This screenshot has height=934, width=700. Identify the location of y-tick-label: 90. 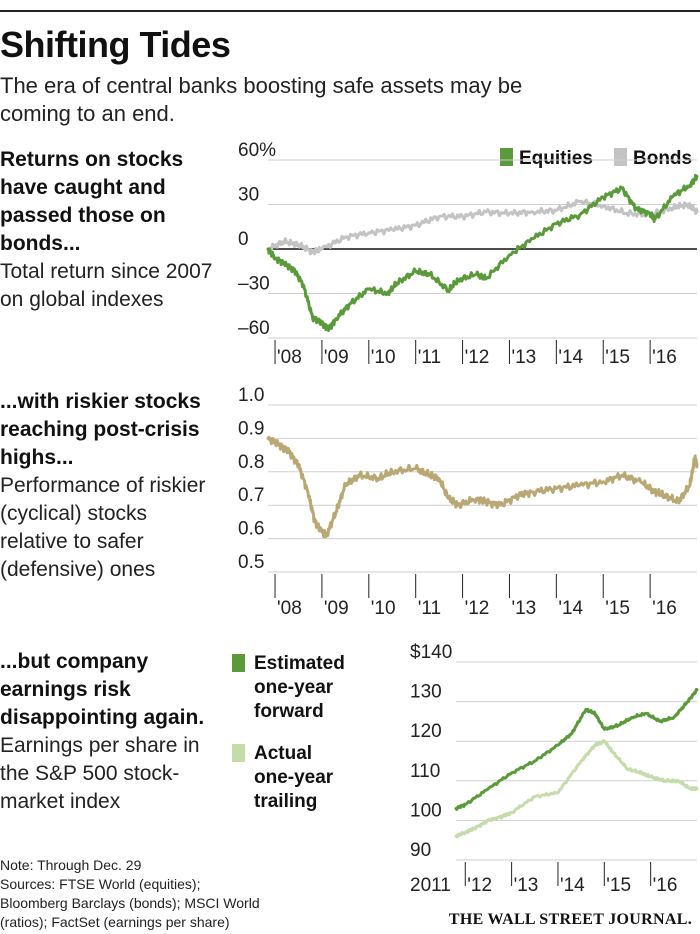
(420, 850).